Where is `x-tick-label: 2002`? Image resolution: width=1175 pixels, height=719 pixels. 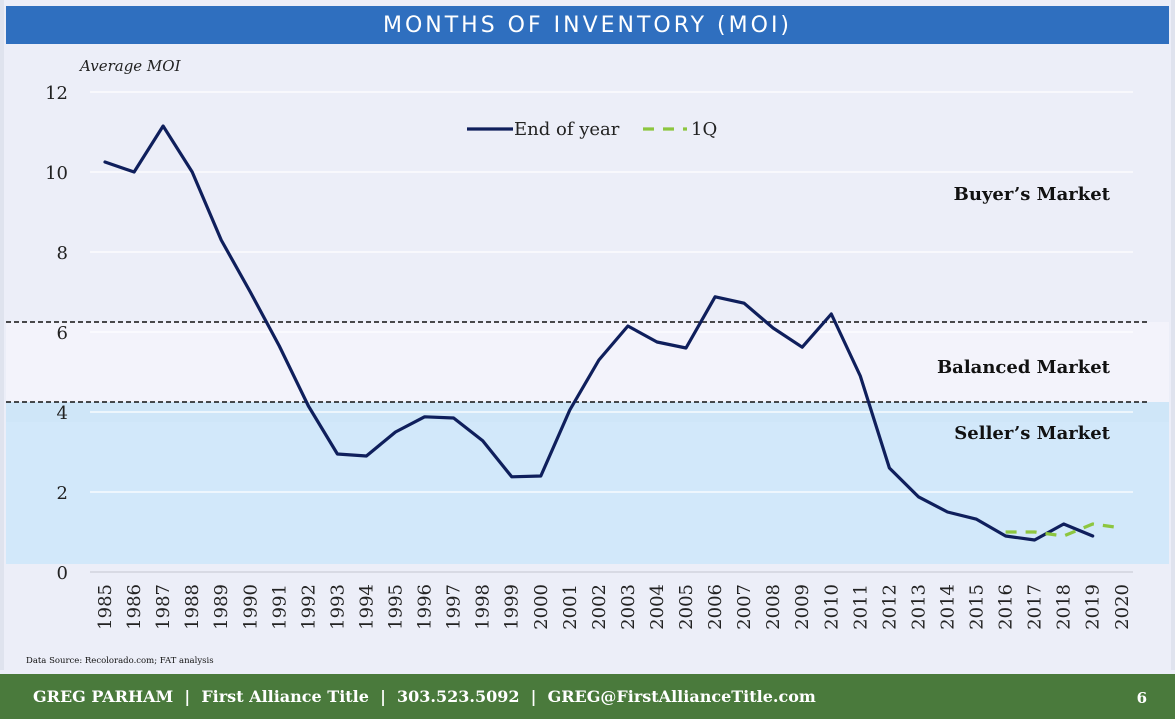 x-tick-label: 2002 is located at coordinates (599, 607).